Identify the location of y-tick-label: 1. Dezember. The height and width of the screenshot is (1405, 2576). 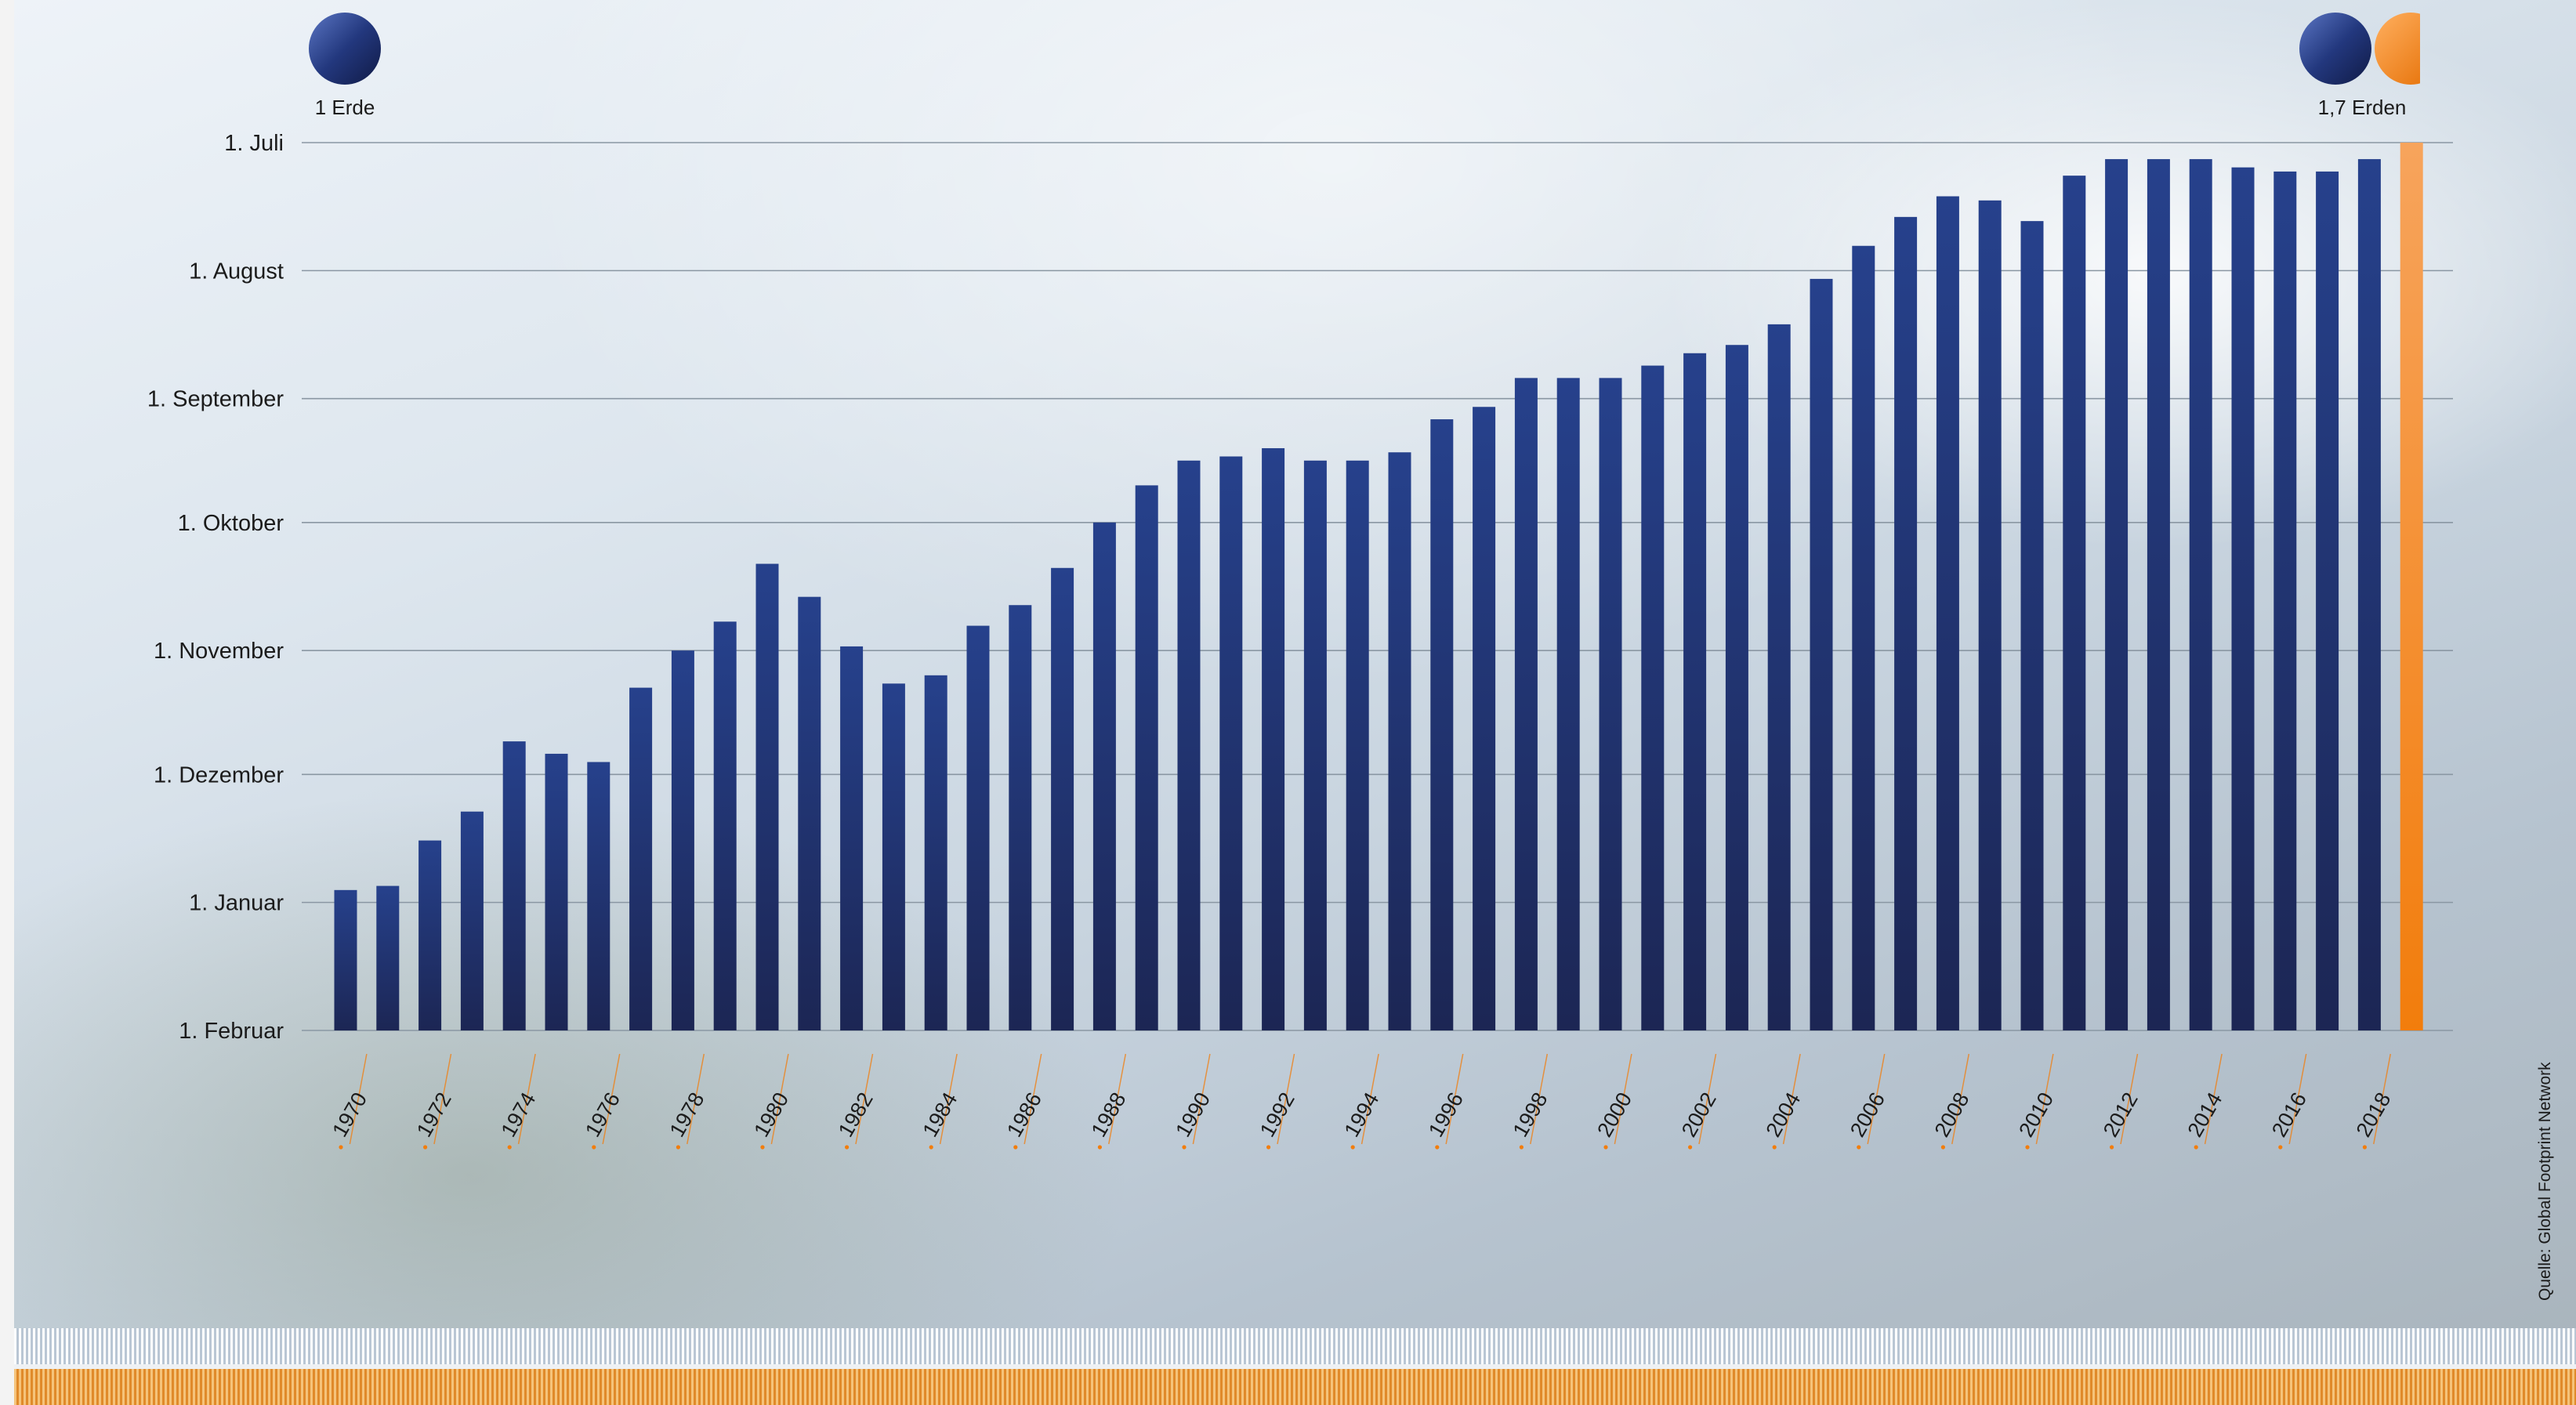
(219, 775).